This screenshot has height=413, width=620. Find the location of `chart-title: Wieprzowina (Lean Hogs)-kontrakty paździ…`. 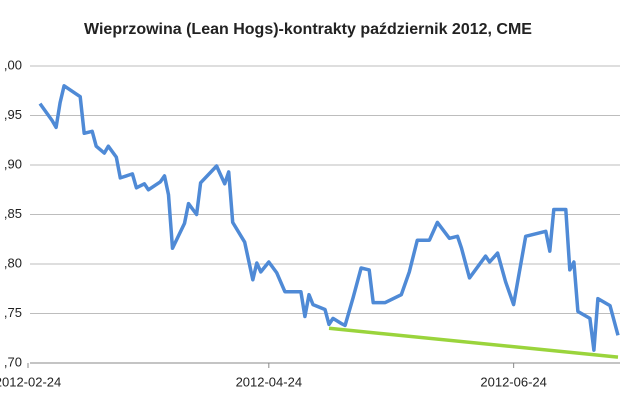

chart-title: Wieprzowina (Lean Hogs)-kontrakty paździ… is located at coordinates (308, 29).